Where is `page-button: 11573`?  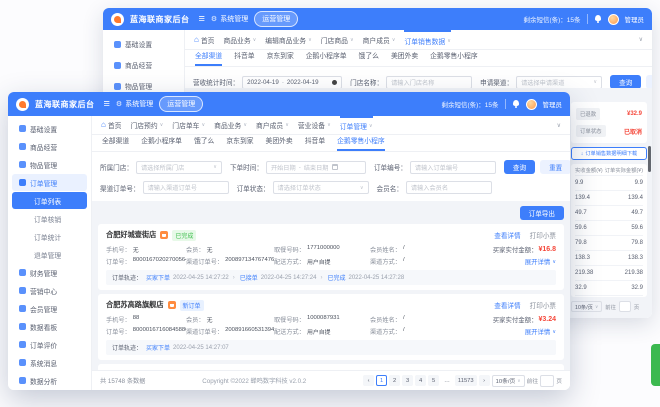 page-button: 11573 is located at coordinates (465, 380).